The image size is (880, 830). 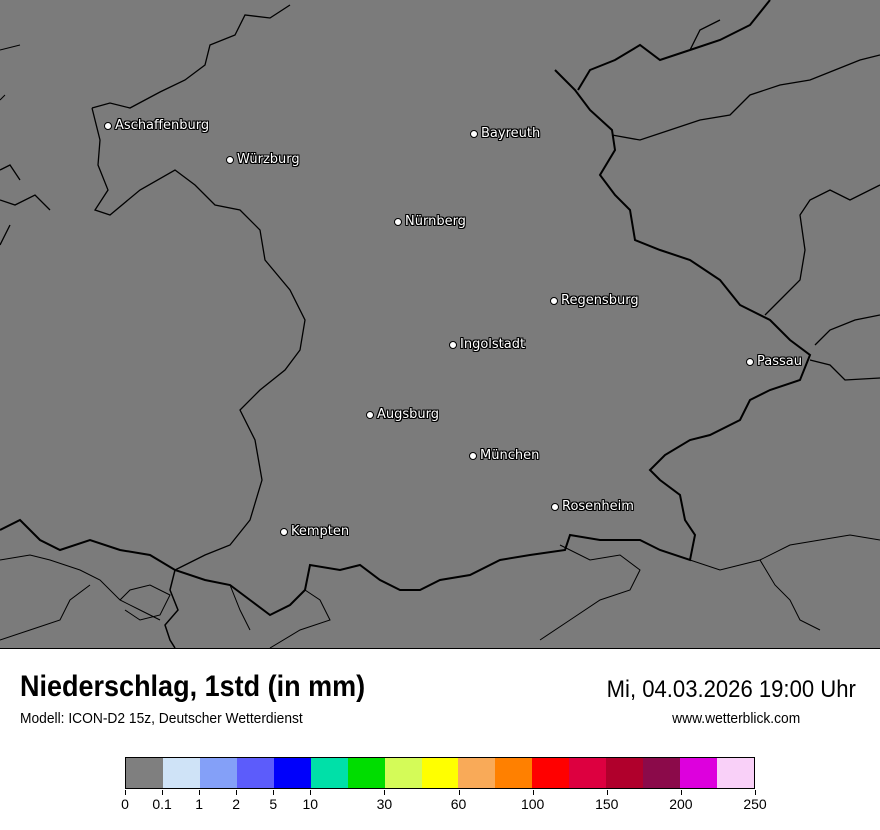 I want to click on city-label: Würzburg, so click(x=268, y=159).